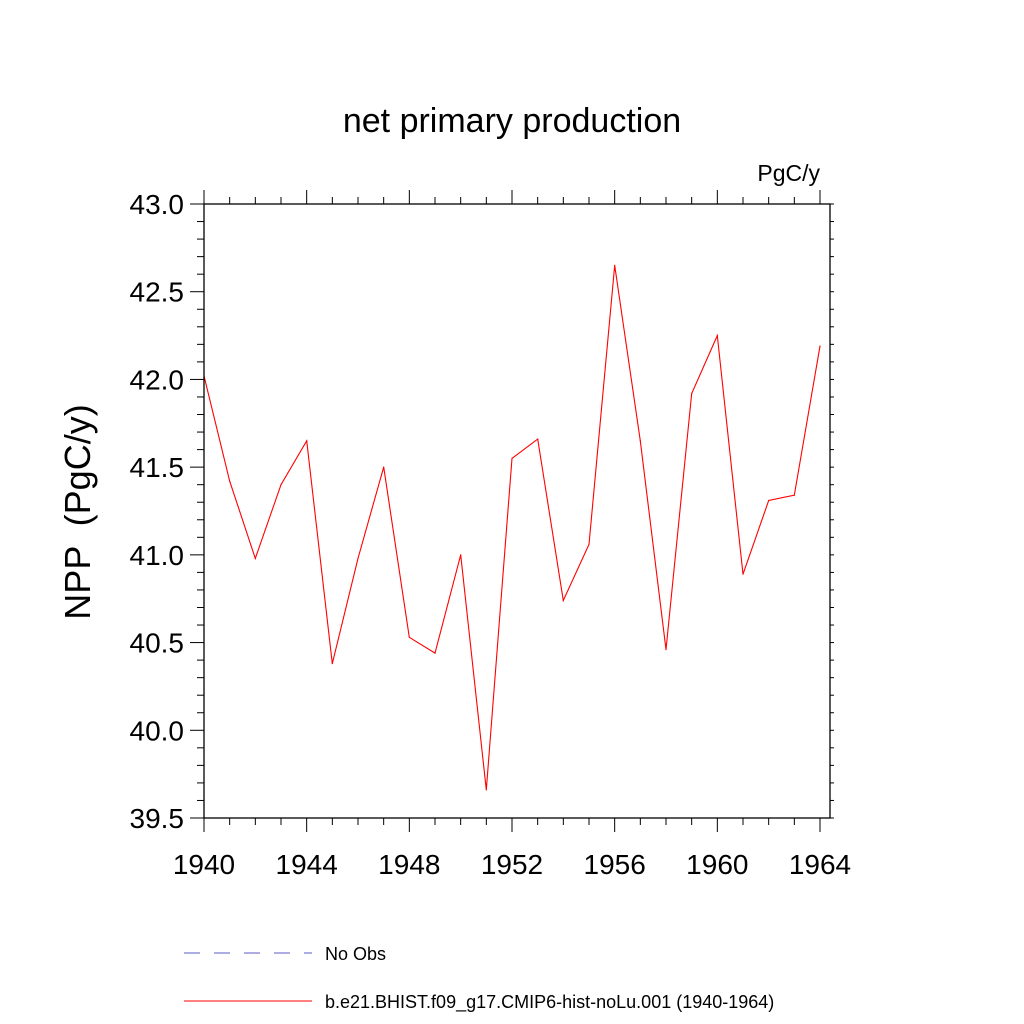 The width and height of the screenshot is (1024, 1024). What do you see at coordinates (77, 511) in the screenshot?
I see `y-axis-label: NPP (PgC/y)` at bounding box center [77, 511].